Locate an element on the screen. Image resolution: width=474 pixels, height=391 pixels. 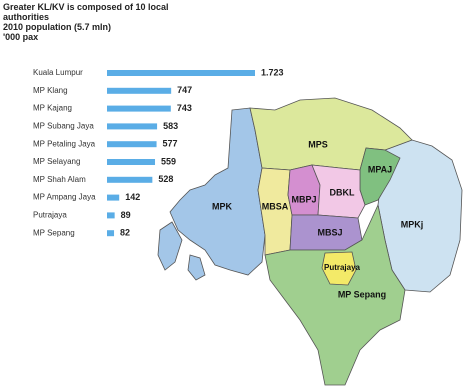
region-label: MPS is located at coordinates (318, 144).